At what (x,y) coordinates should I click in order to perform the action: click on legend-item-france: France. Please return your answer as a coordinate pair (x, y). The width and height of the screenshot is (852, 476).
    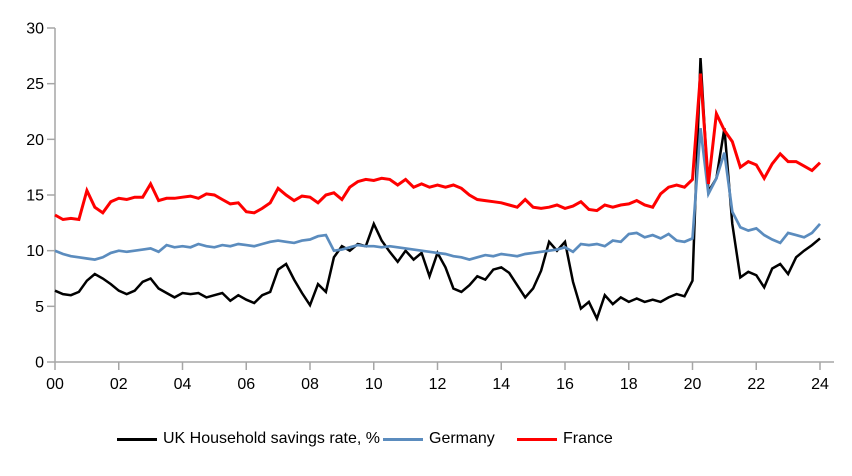
    Looking at the image, I should click on (565, 439).